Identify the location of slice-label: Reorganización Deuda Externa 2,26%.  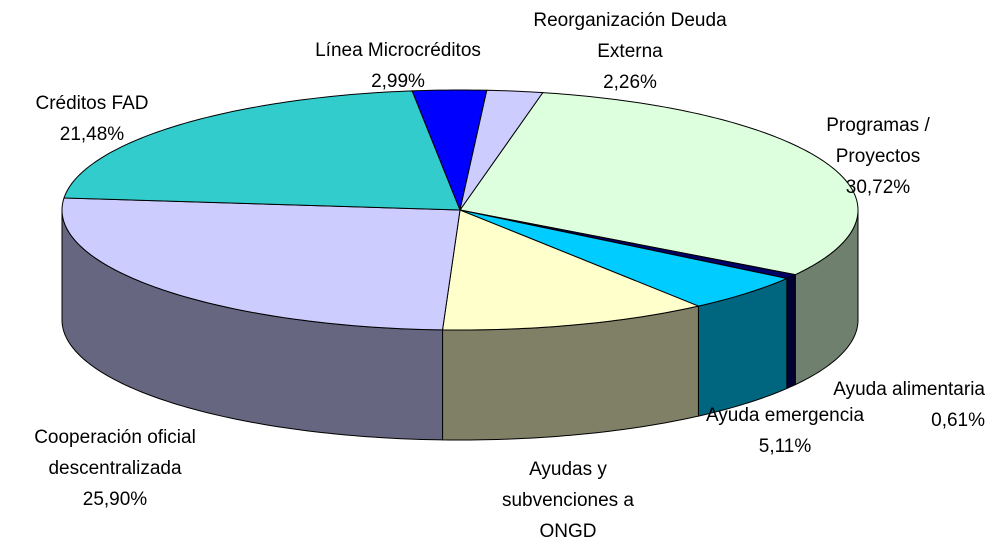
(630, 51).